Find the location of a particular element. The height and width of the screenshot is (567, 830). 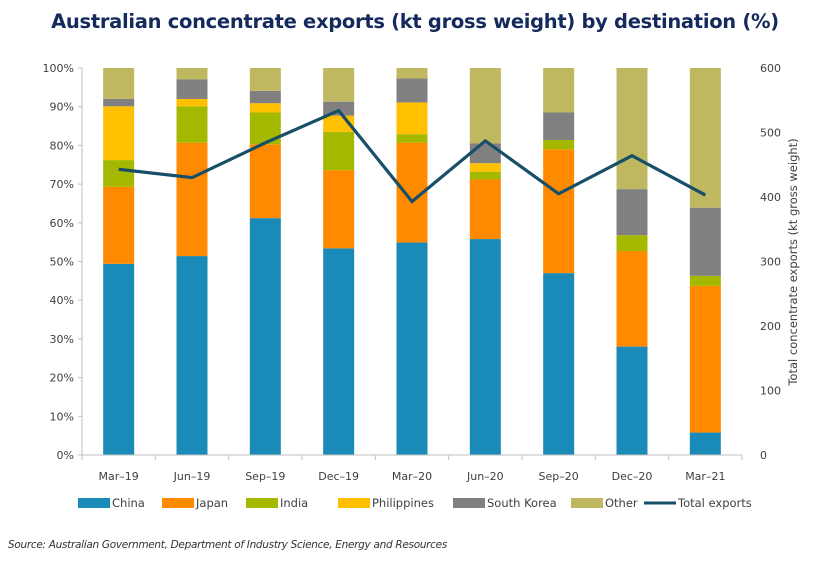

right-tick-label: 100 is located at coordinates (770, 391).